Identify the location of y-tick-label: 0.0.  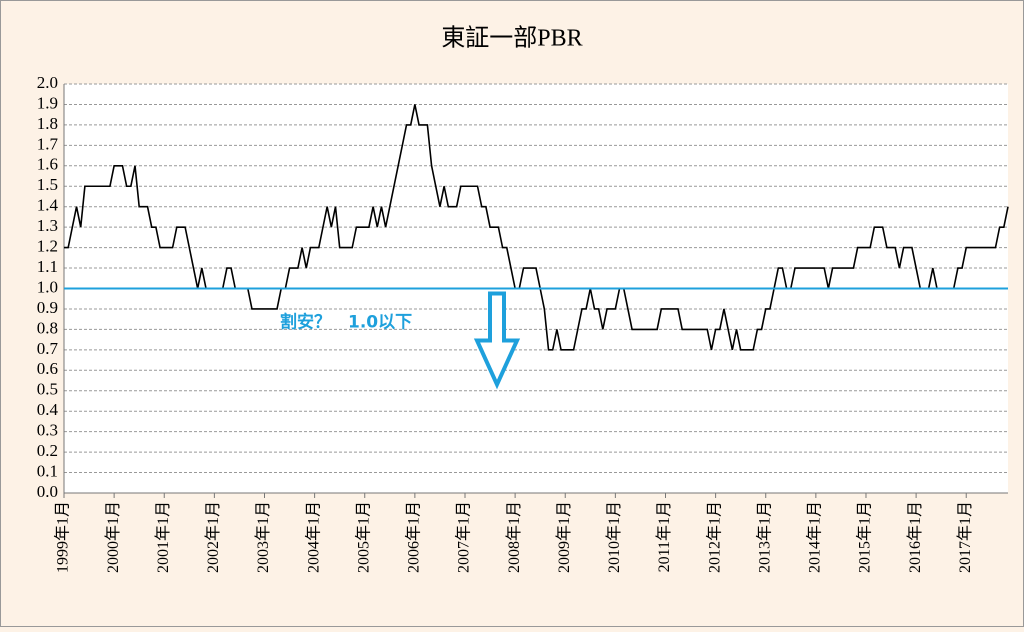
(47, 491).